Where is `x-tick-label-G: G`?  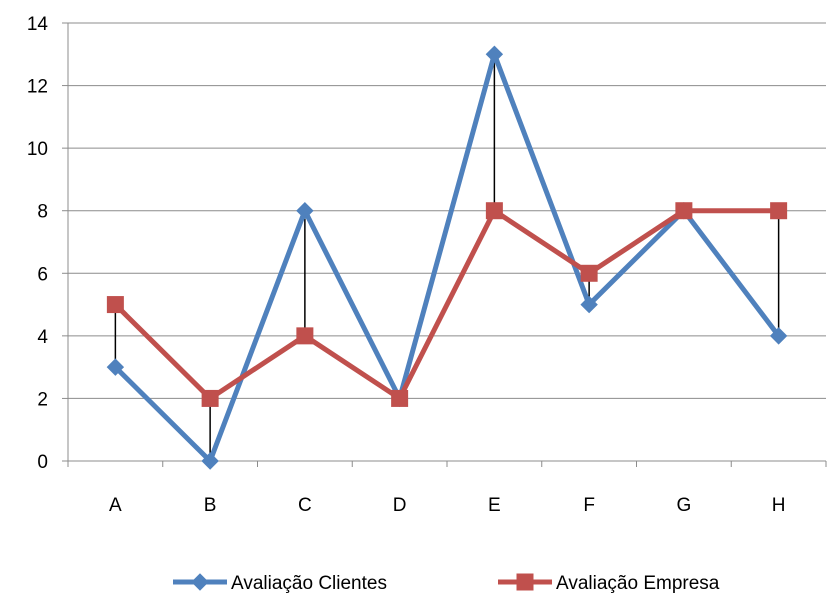
x-tick-label-G: G is located at coordinates (683, 505).